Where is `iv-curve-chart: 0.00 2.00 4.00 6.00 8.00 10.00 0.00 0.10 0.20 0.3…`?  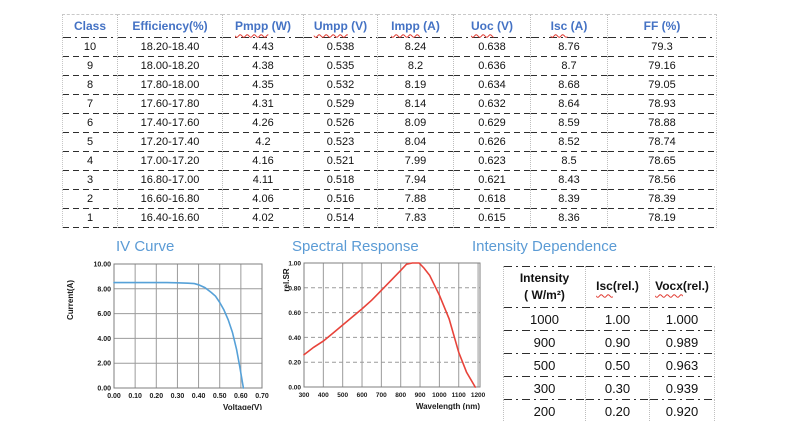 iv-curve-chart: 0.00 2.00 4.00 6.00 8.00 10.00 0.00 0.10 0.20 0.3… is located at coordinates (167, 336).